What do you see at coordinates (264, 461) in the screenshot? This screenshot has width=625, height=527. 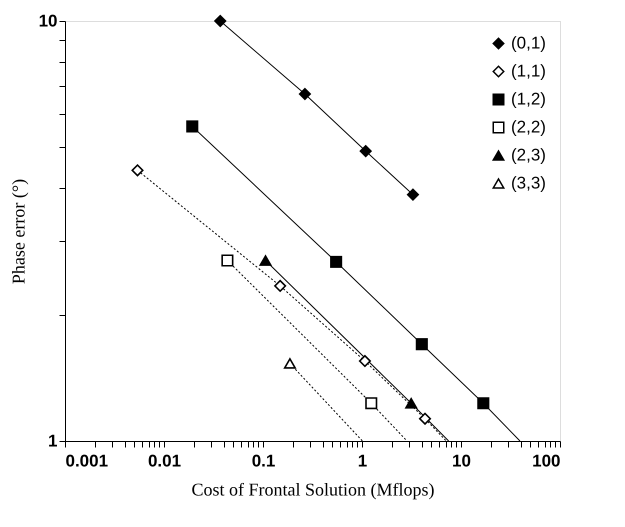 I see `x-tick-label: 0.1` at bounding box center [264, 461].